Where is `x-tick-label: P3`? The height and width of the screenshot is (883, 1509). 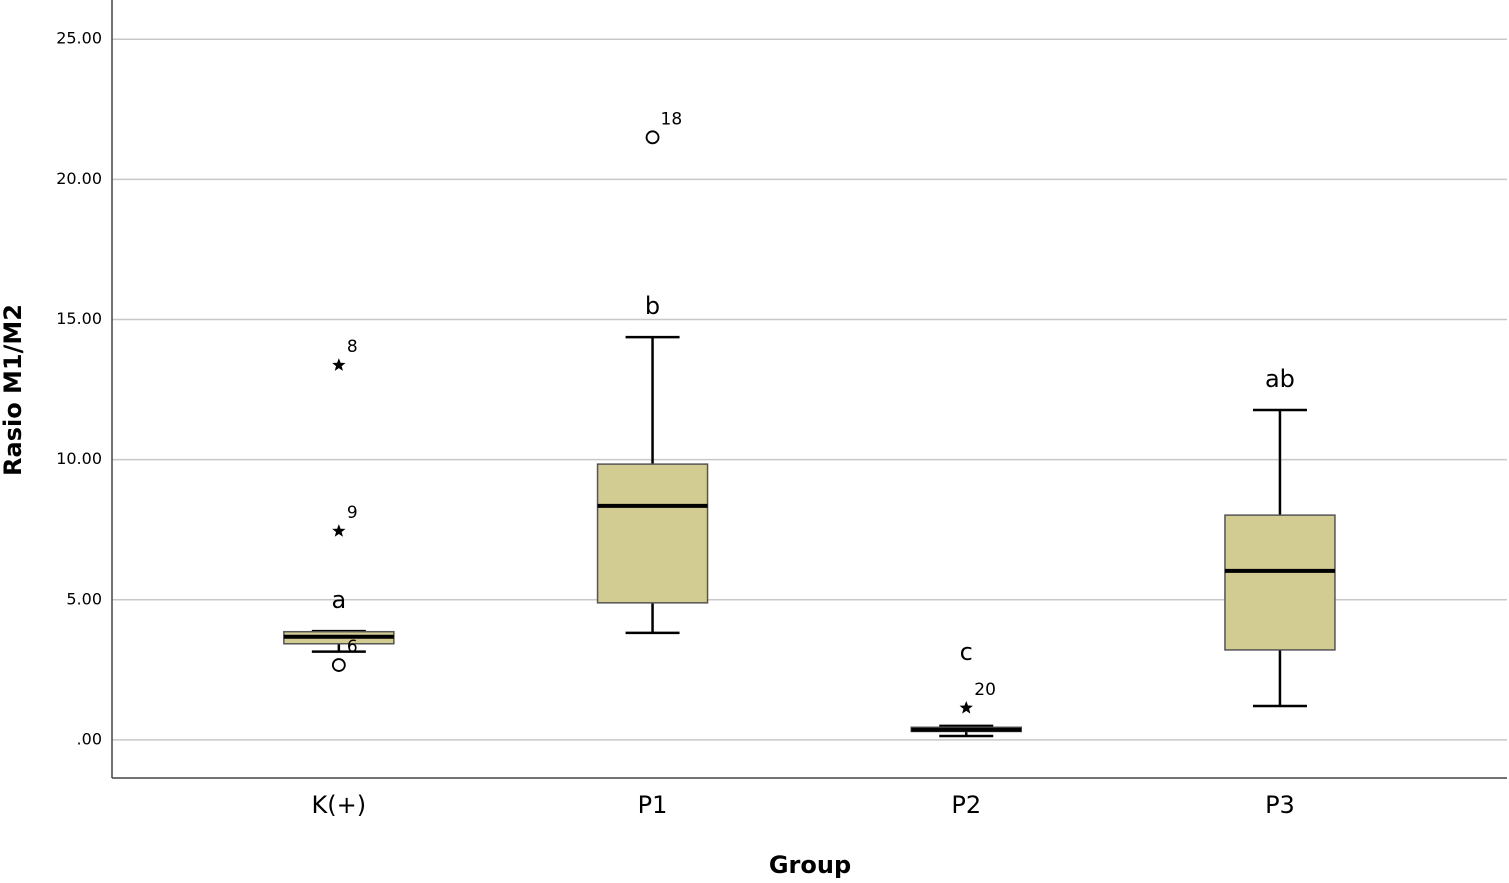
x-tick-label: P3 is located at coordinates (1280, 805).